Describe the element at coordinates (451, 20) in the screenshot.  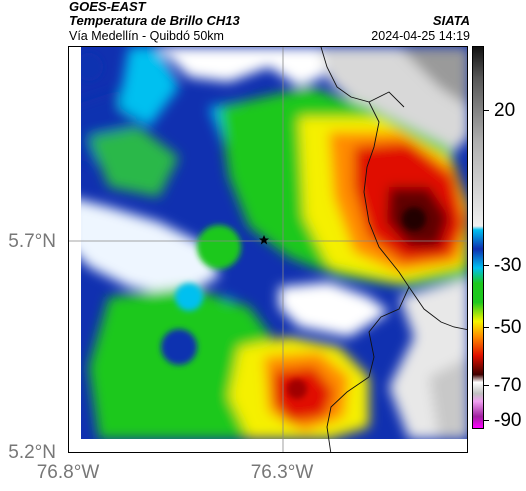
I see `org-label: SIATA` at that location.